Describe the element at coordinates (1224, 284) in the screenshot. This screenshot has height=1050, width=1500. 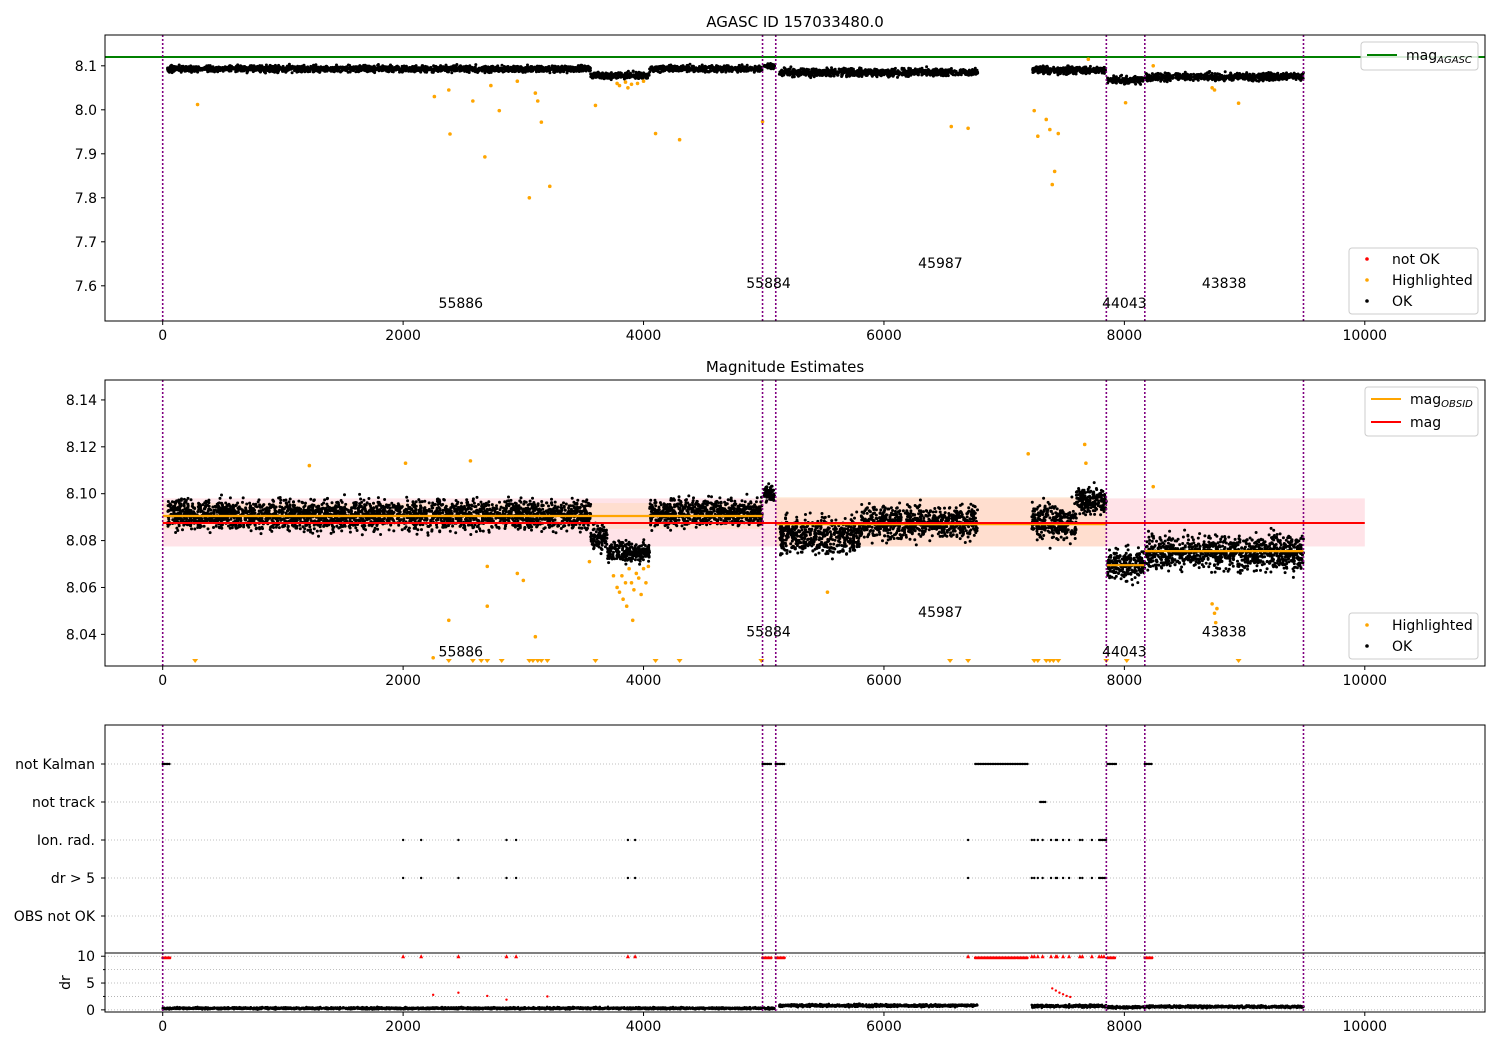
I see `obsid-label: 43838` at that location.